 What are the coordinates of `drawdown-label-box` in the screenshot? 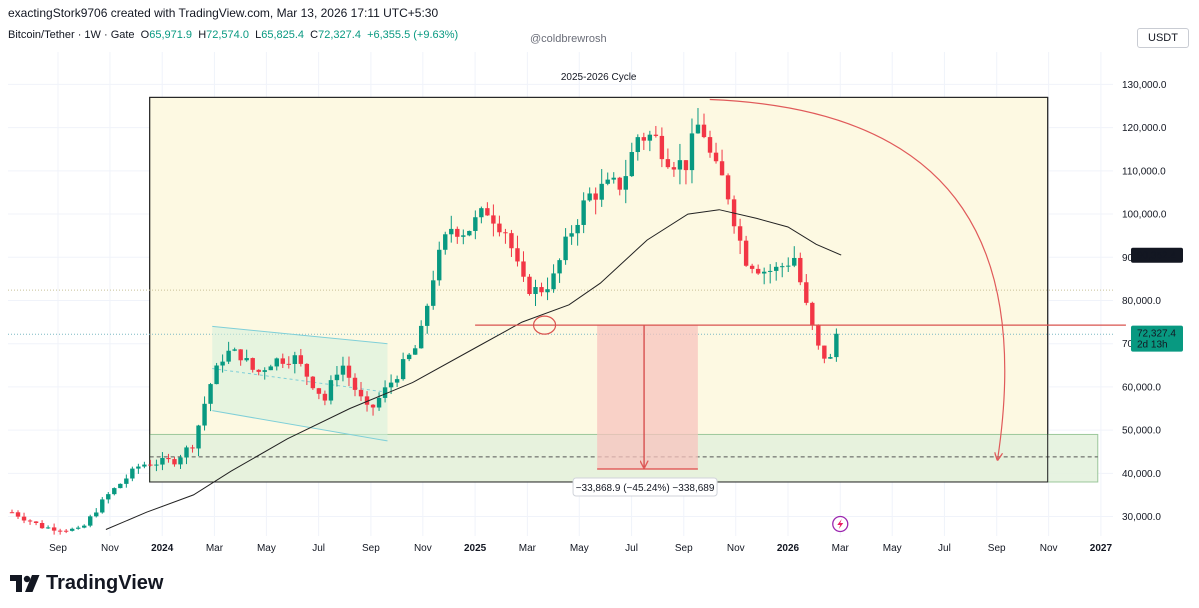 It's located at (645, 487).